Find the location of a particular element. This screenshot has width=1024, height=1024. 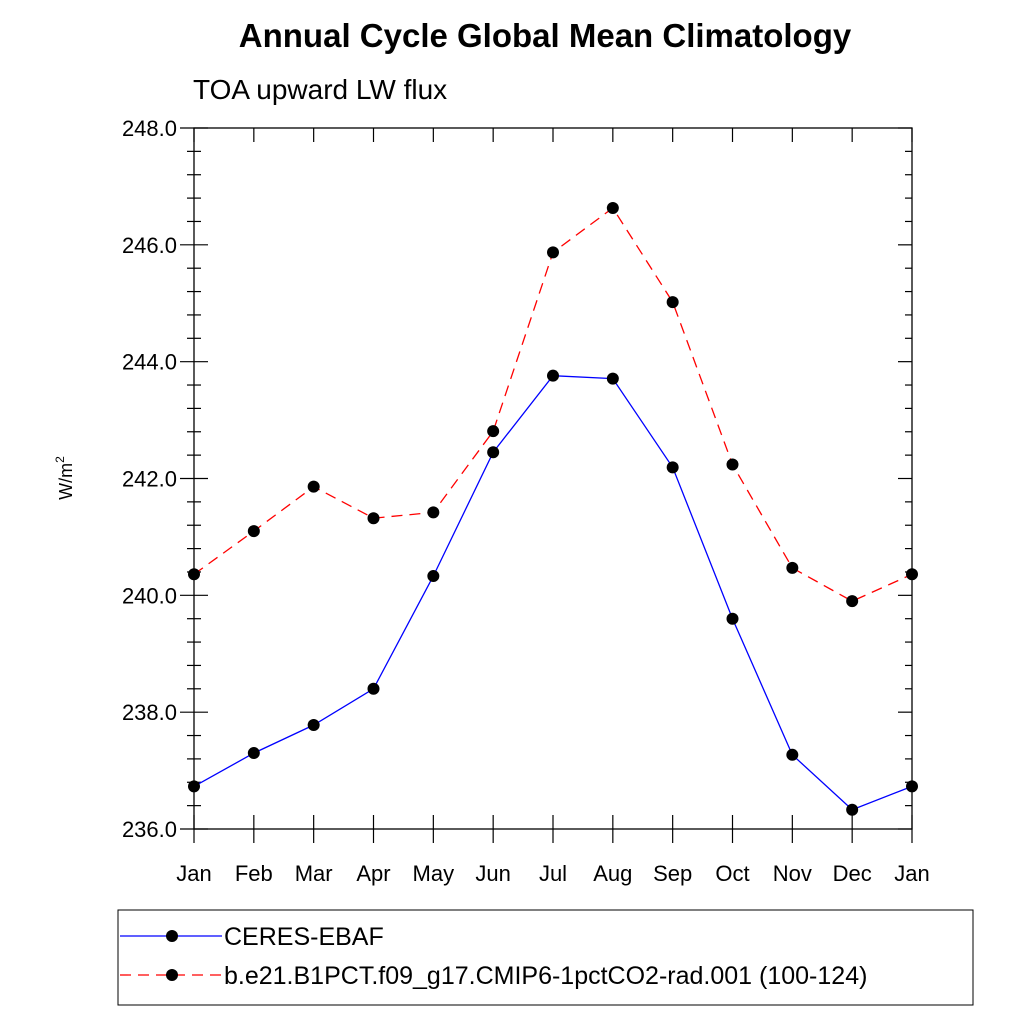

x-tick-label-8: Sep is located at coordinates (672, 873).